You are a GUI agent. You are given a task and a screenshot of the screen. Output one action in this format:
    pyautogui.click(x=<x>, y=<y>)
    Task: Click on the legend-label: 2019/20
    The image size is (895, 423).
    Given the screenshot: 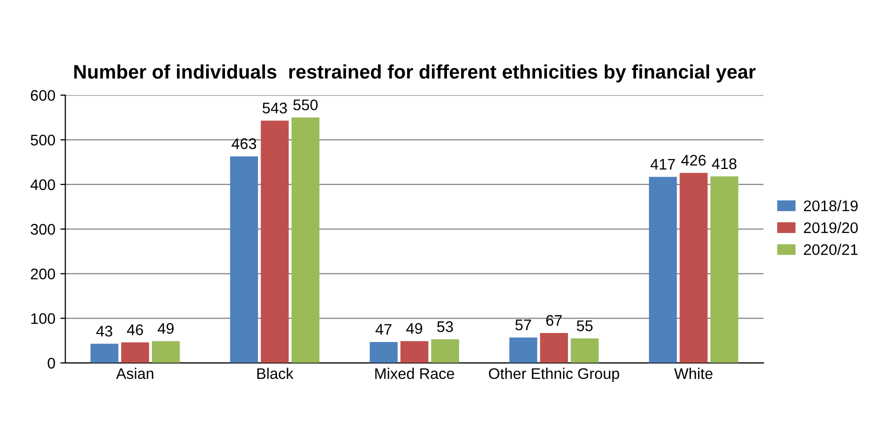 What is the action you would take?
    pyautogui.click(x=831, y=228)
    